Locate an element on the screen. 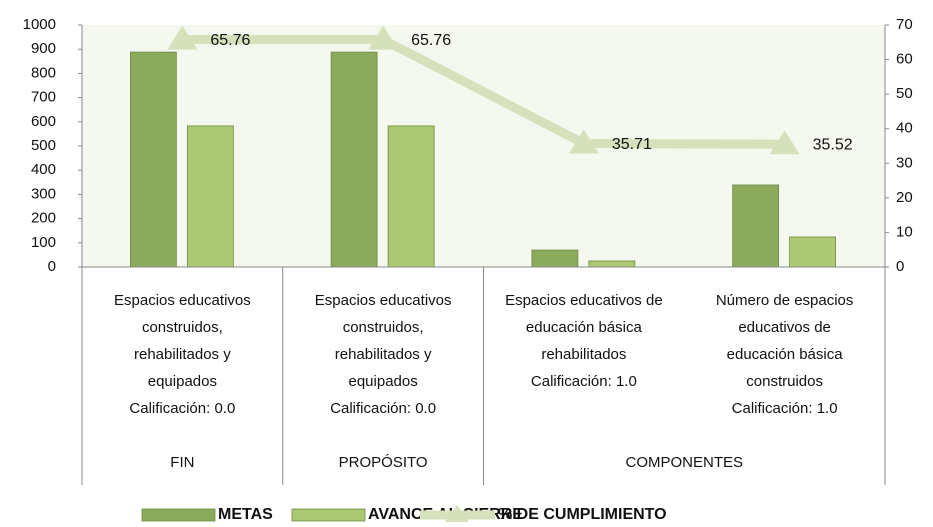 This screenshot has height=527, width=933. y-tick-label: 600 is located at coordinates (43, 121).